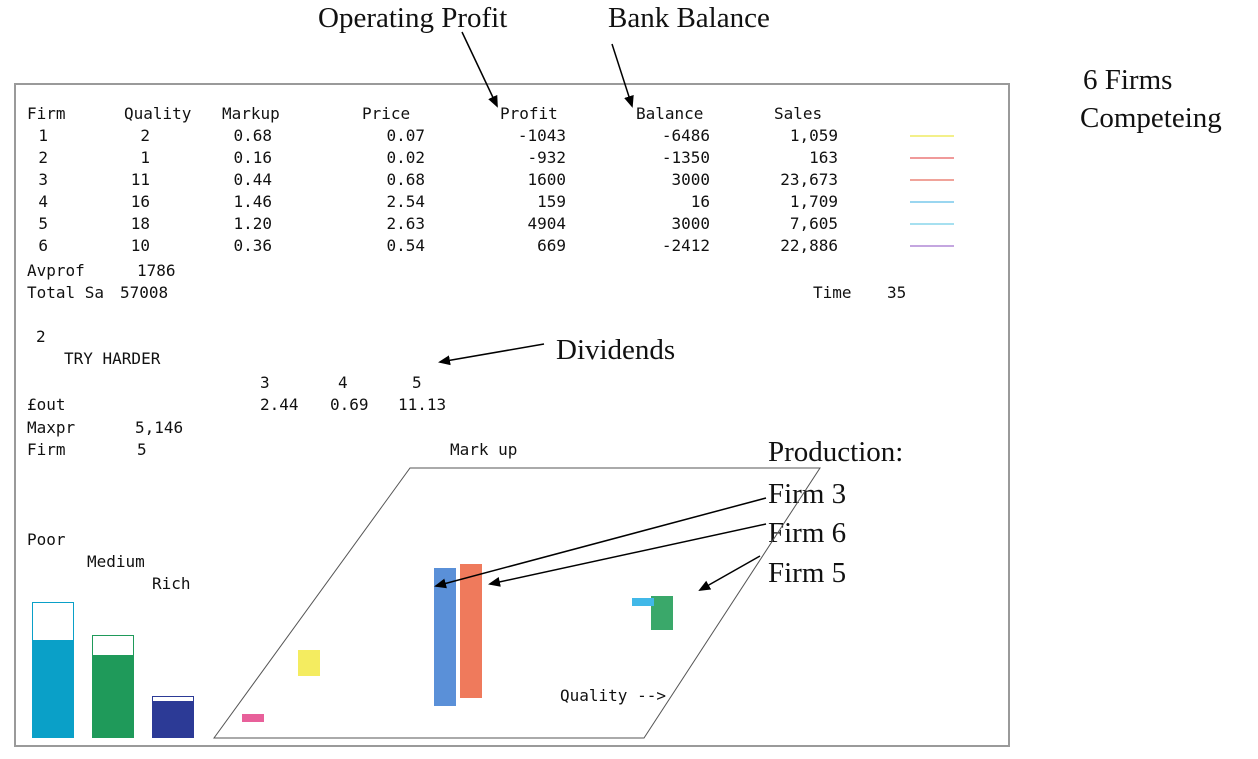 The image size is (1258, 759). What do you see at coordinates (41, 336) in the screenshot?
I see `round-number: 2` at bounding box center [41, 336].